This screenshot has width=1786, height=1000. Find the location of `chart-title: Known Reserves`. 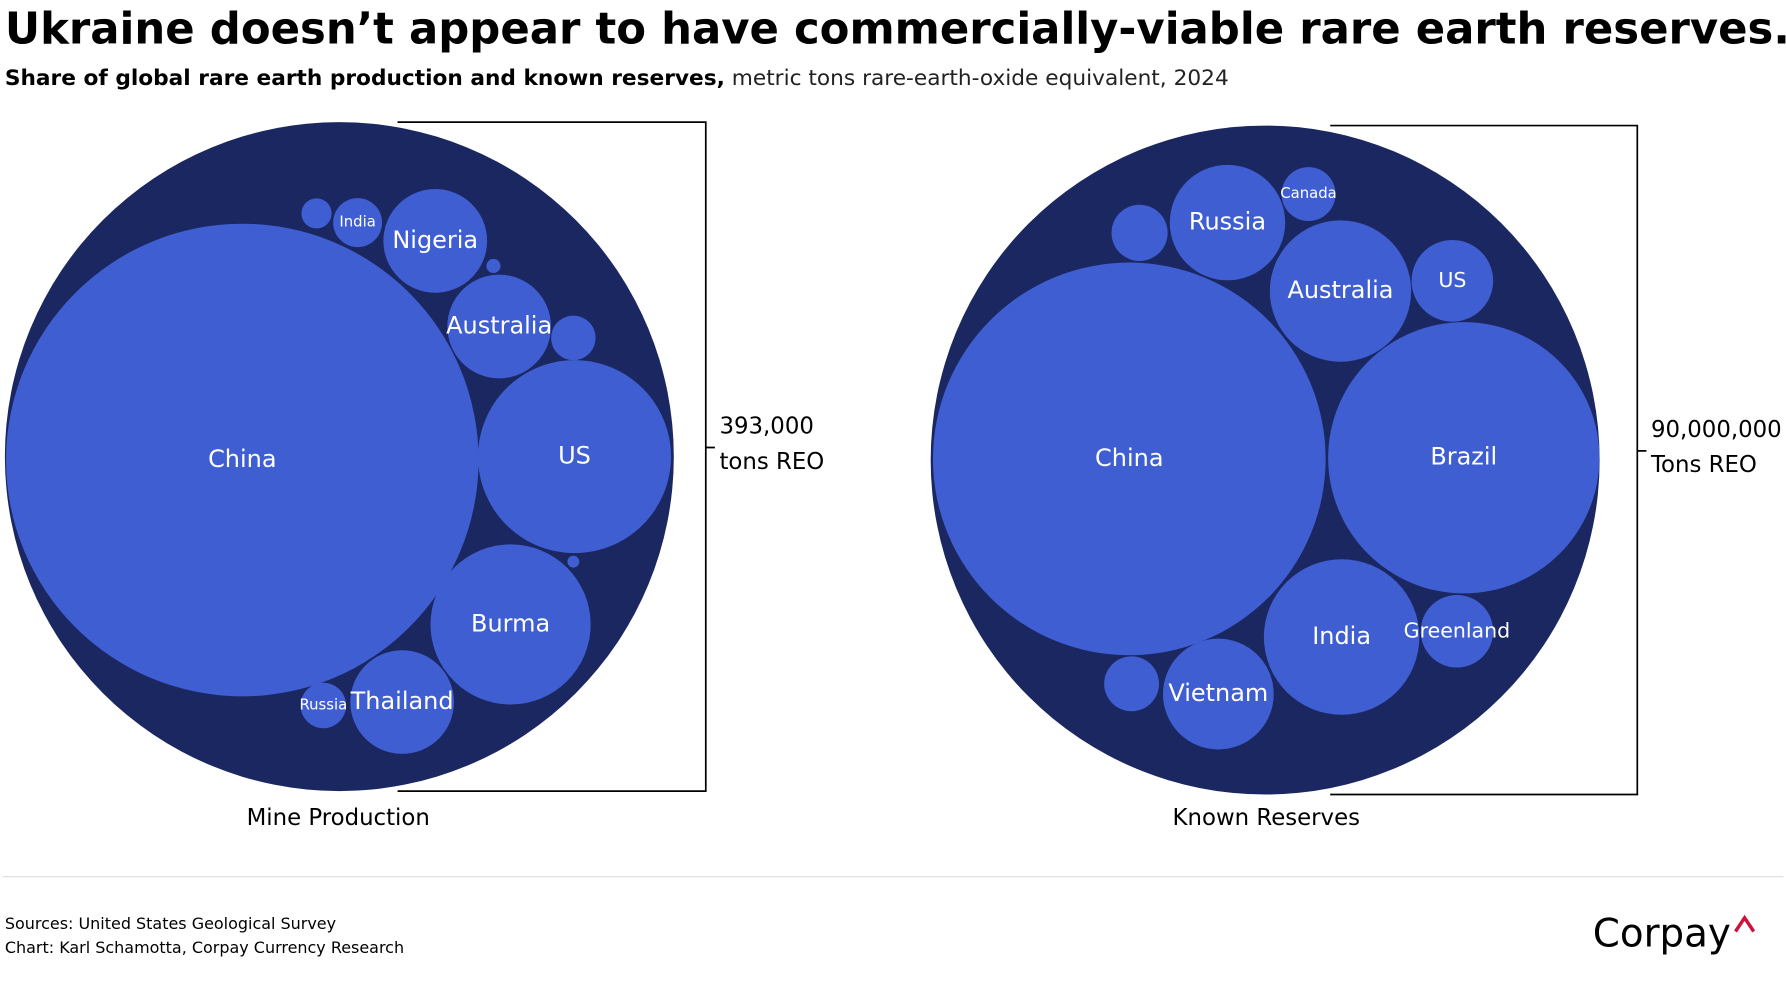

chart-title: Known Reserves is located at coordinates (1266, 818).